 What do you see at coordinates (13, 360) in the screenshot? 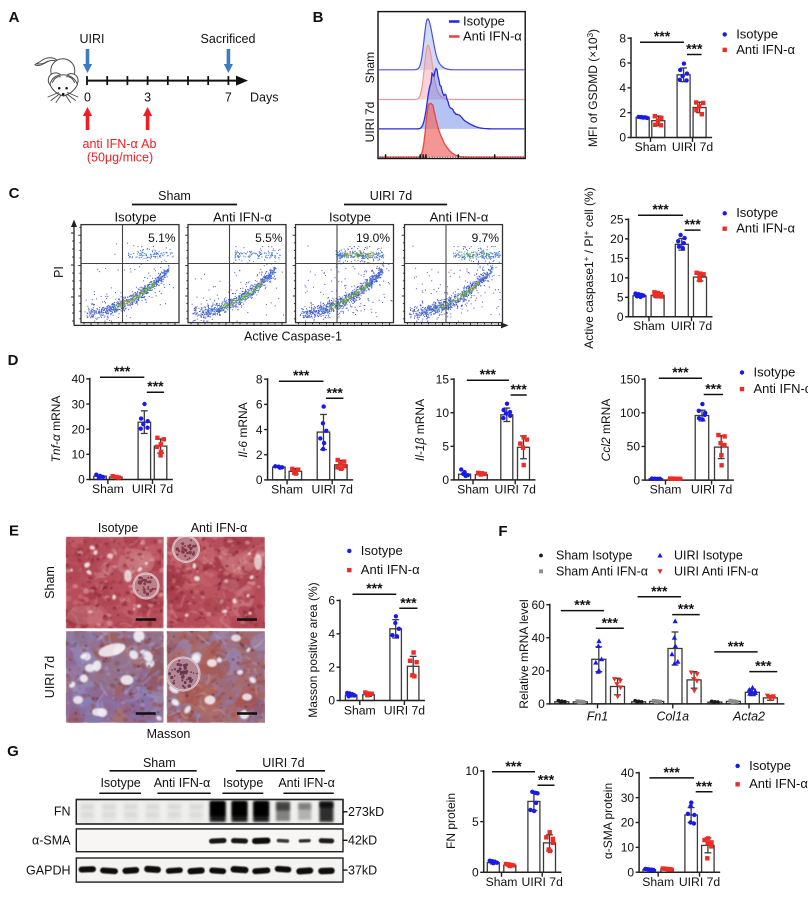
I see `svg-text: D` at bounding box center [13, 360].